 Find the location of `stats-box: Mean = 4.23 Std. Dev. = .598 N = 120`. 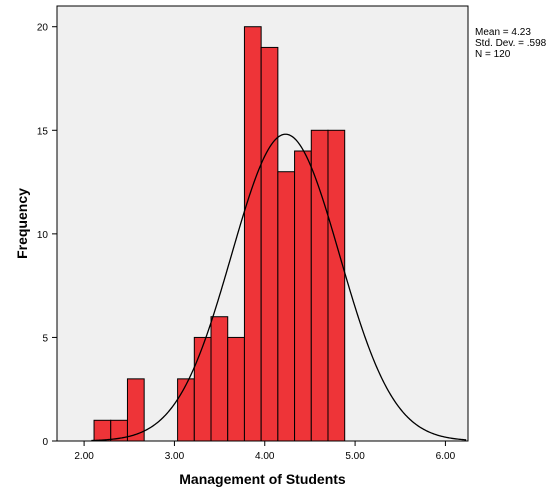

stats-box: Mean = 4.23 Std. Dev. = .598 N = 120 is located at coordinates (511, 43).